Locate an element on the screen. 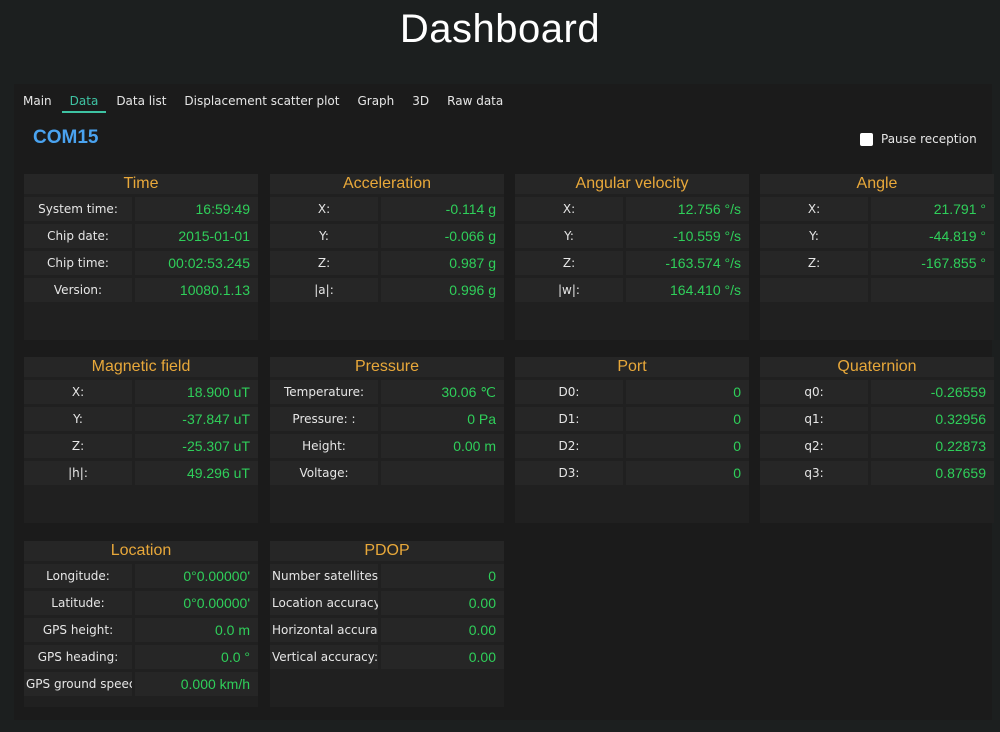 This screenshot has width=1000, height=732. field-value: 0.0 ° is located at coordinates (196, 657).